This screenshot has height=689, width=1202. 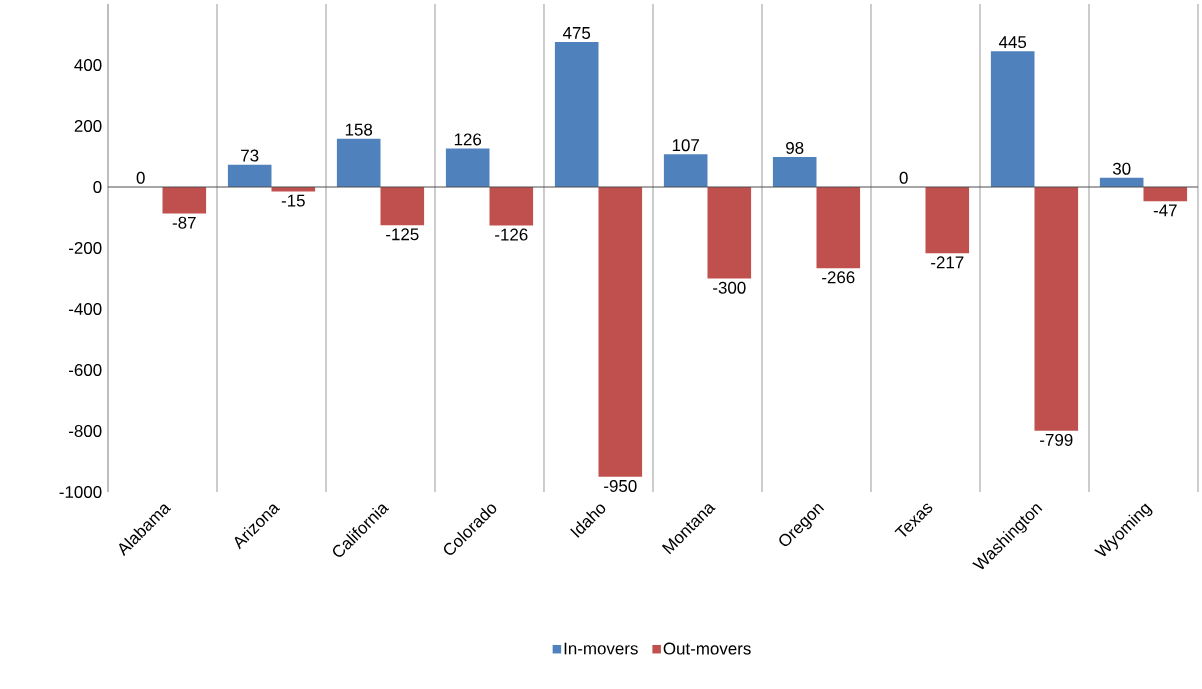 I want to click on data-label: -47, so click(x=1165, y=210).